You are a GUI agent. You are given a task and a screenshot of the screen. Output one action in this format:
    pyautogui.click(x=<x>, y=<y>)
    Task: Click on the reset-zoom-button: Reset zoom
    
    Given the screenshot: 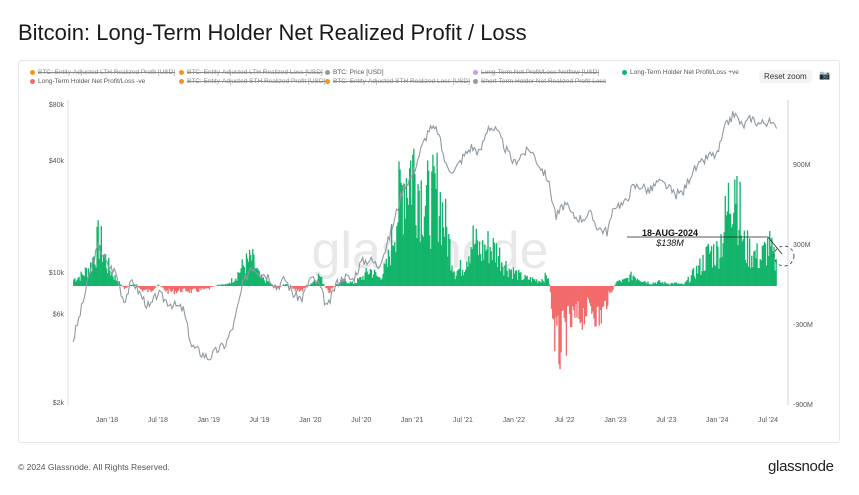 What is the action you would take?
    pyautogui.click(x=785, y=76)
    